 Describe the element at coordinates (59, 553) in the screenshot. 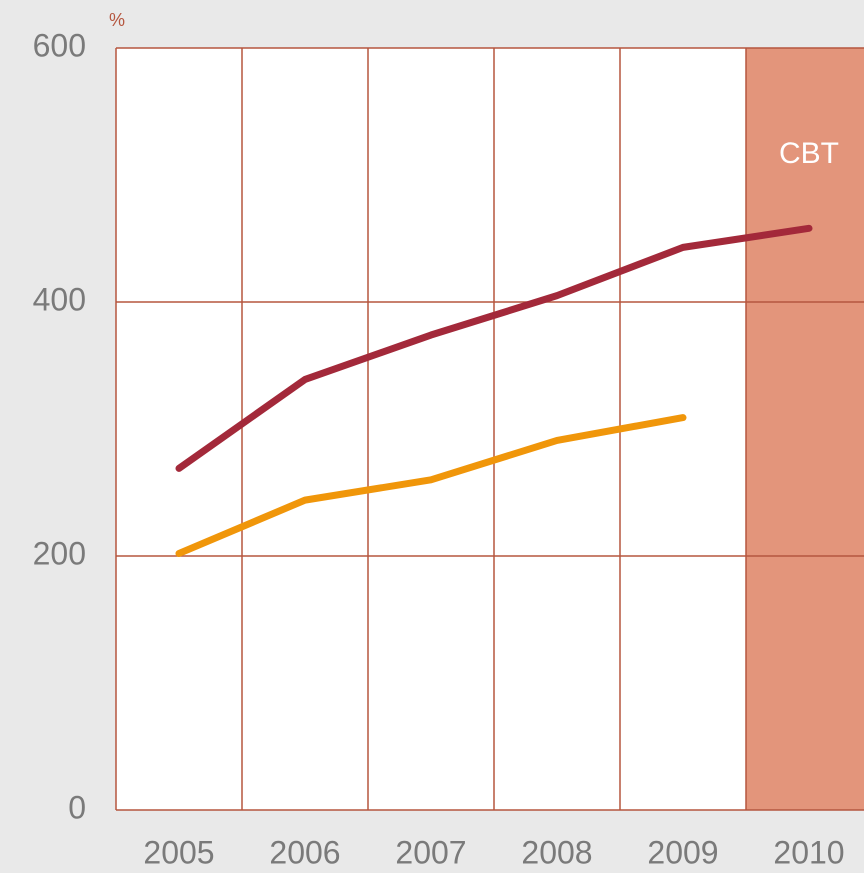

I see `y-tick-label: 200` at that location.